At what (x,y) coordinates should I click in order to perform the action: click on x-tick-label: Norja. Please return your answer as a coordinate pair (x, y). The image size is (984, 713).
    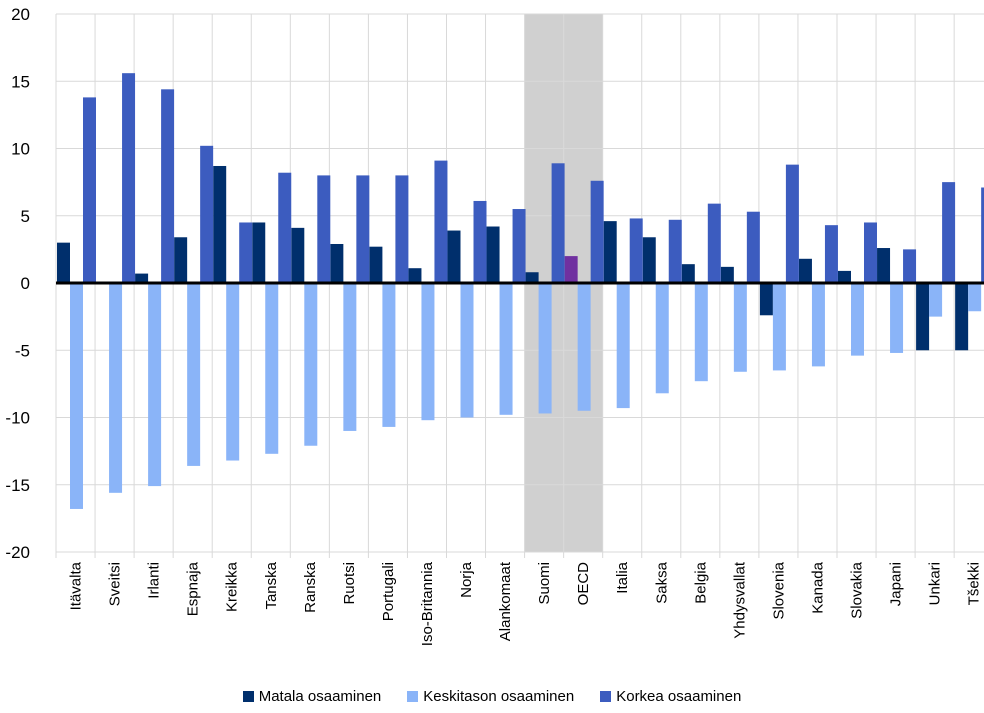
    Looking at the image, I should click on (466, 579).